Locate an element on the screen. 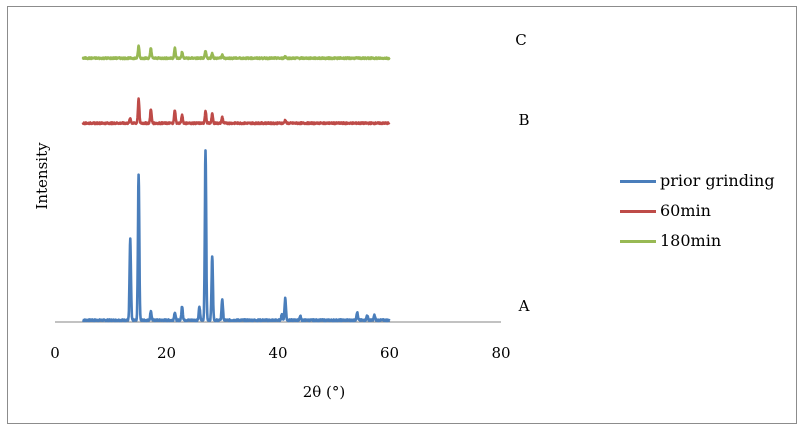  x-tick-label: 60 is located at coordinates (389, 353).